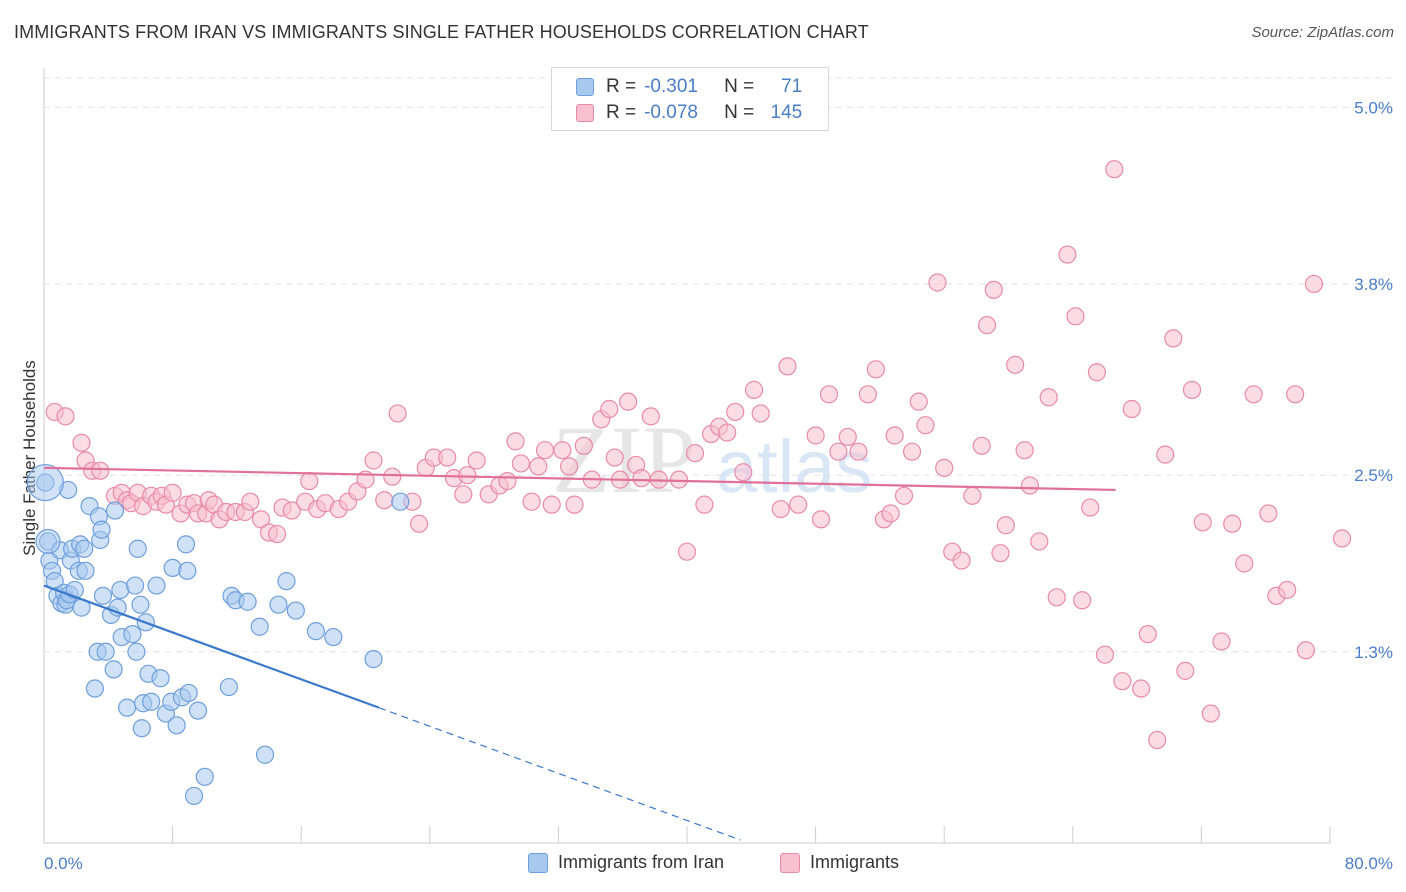 This screenshot has height=892, width=1406. I want to click on series-legend-immigrants: Immigrants, so click(839, 862).